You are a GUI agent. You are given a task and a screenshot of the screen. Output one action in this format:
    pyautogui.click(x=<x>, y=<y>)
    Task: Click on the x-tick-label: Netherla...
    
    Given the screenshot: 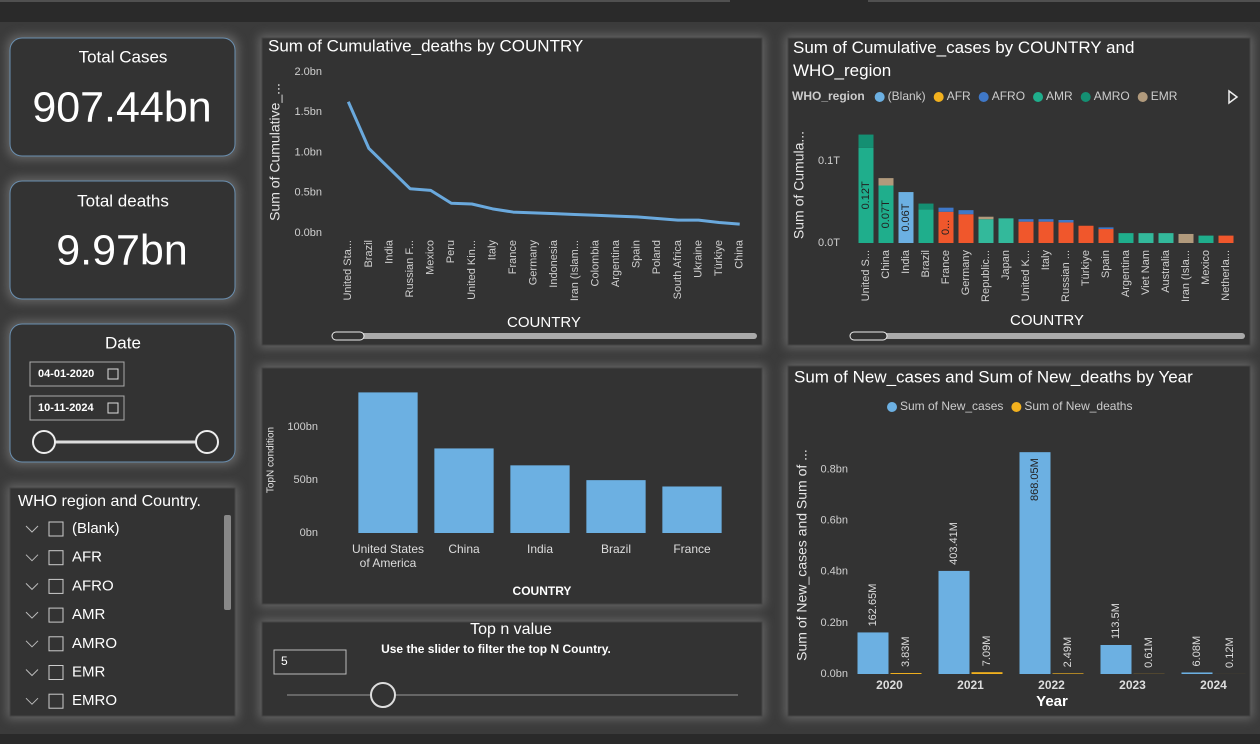 What is the action you would take?
    pyautogui.click(x=1226, y=275)
    